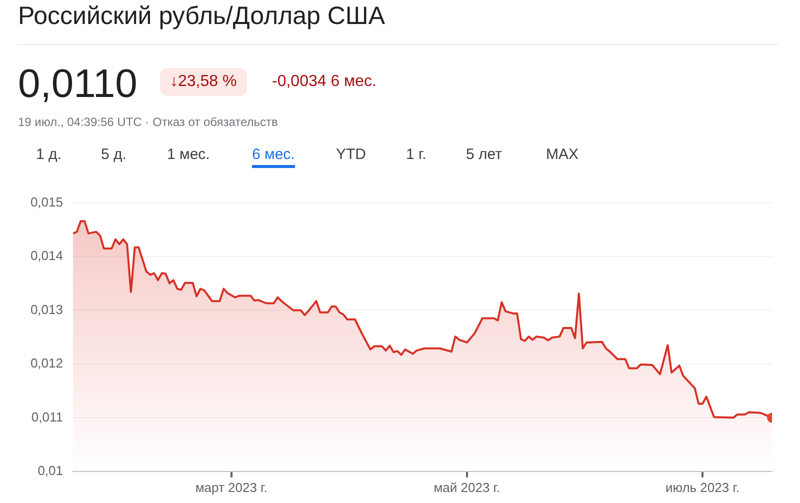  What do you see at coordinates (203, 82) in the screenshot?
I see `text: ↓23,58 %` at bounding box center [203, 82].